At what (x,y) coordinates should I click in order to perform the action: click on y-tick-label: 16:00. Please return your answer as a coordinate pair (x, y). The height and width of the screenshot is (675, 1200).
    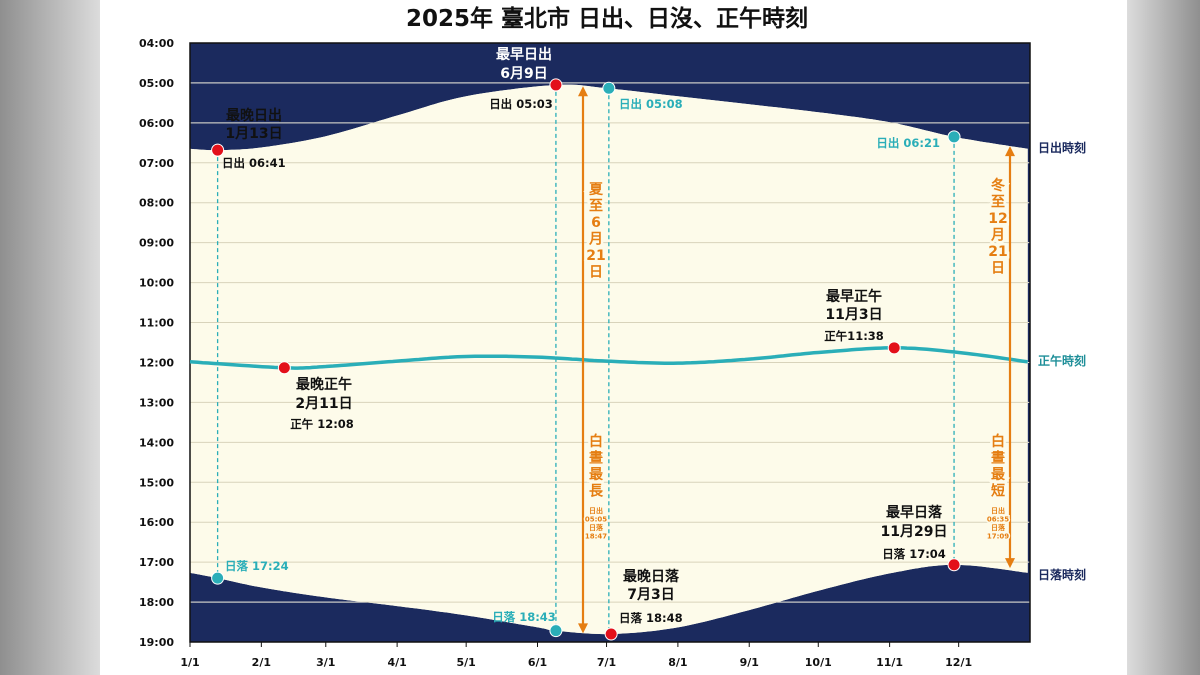
    Looking at the image, I should click on (156, 522).